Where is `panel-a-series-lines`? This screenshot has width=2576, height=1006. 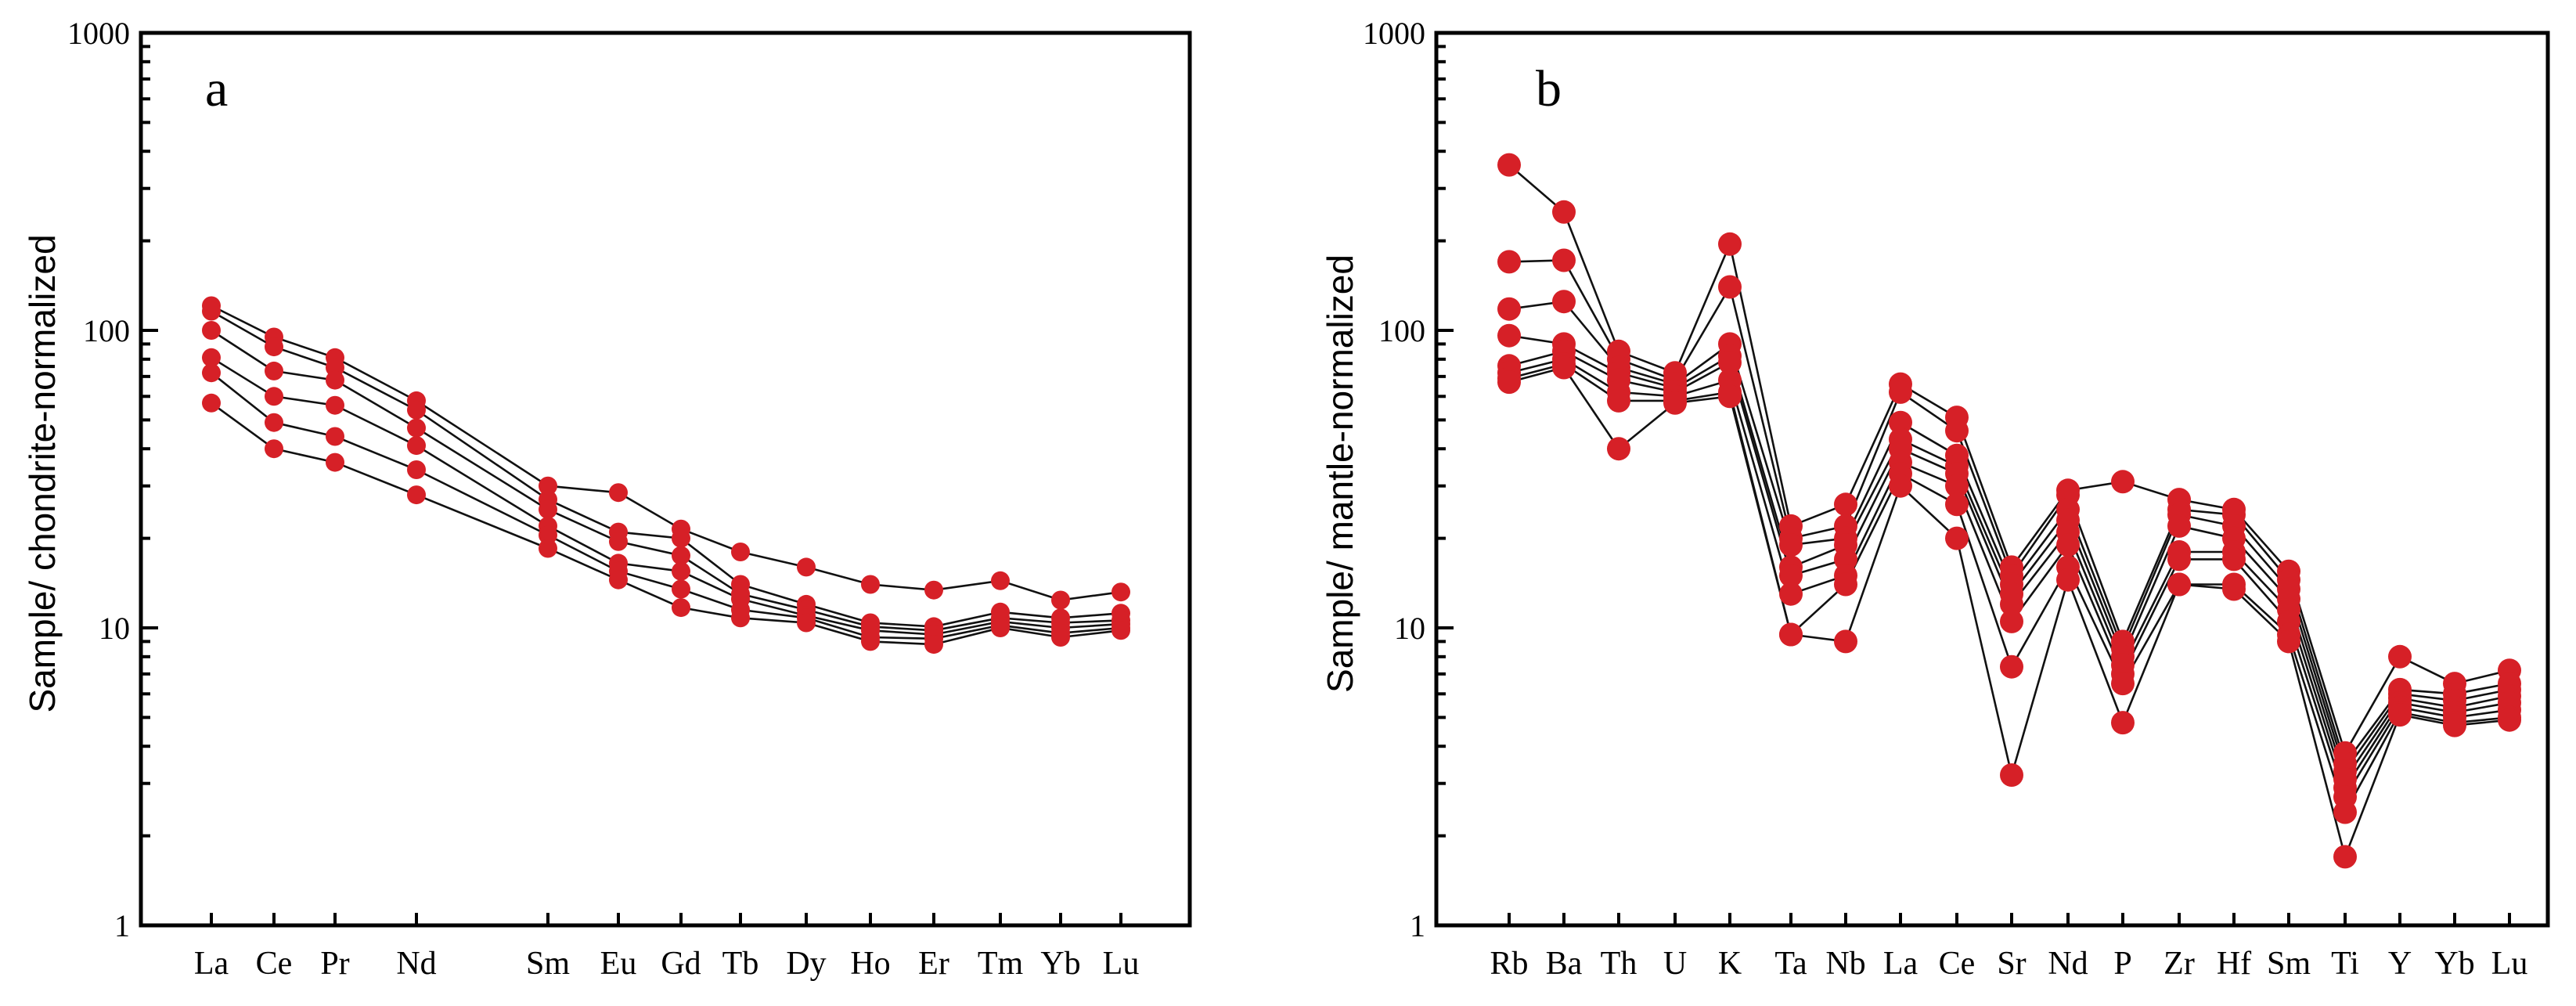
panel-a-series-lines is located at coordinates (666, 475).